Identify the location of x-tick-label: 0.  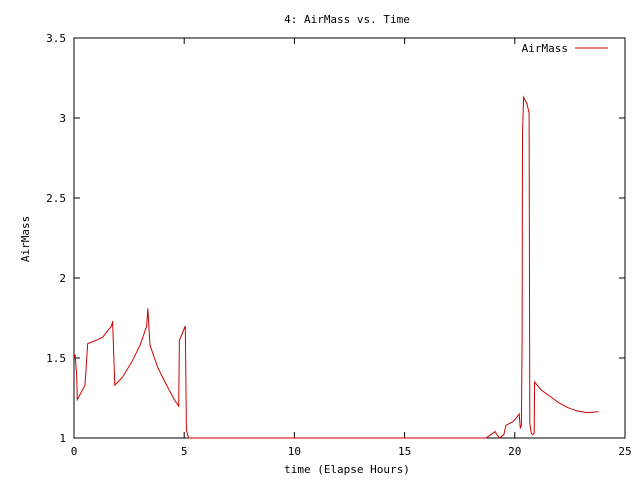
(74, 451).